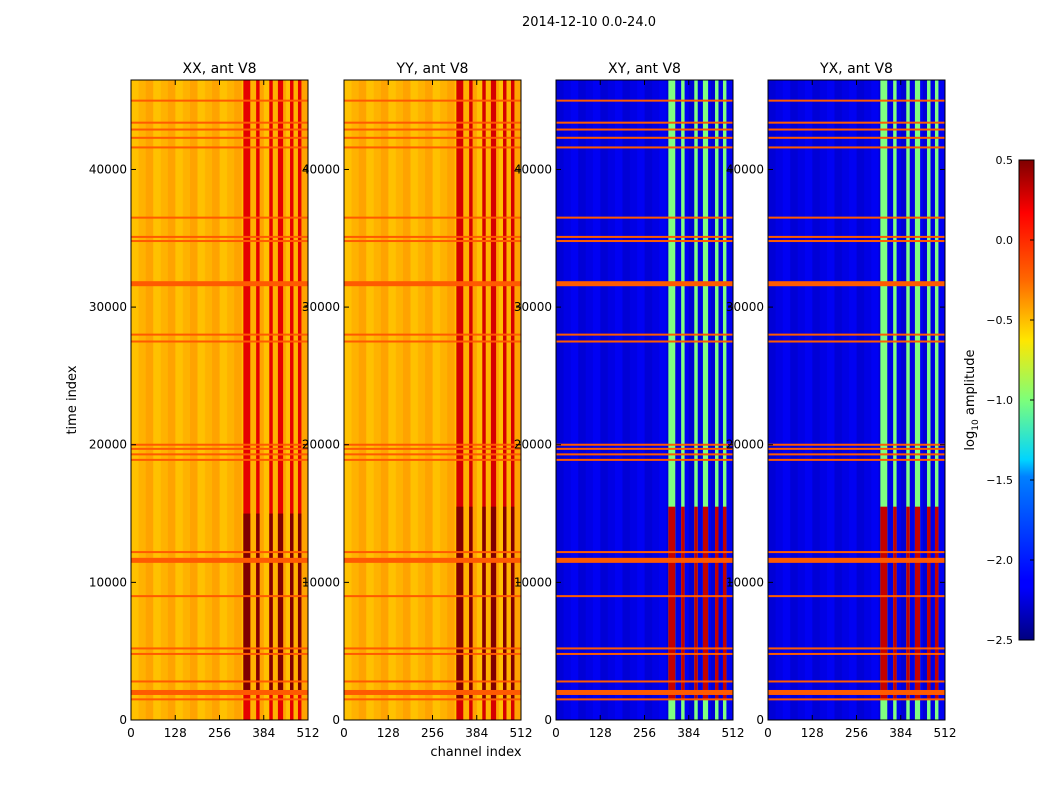 The height and width of the screenshot is (800, 1050). Describe the element at coordinates (644, 69) in the screenshot. I see `panel-title: XY, ant V8` at that location.